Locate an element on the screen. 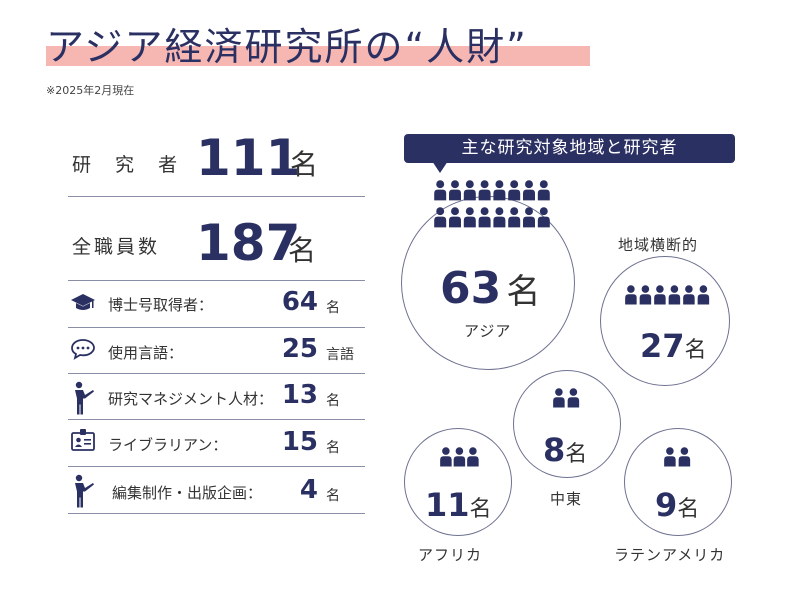 The image size is (800, 591). management-count: 13 is located at coordinates (299, 395).